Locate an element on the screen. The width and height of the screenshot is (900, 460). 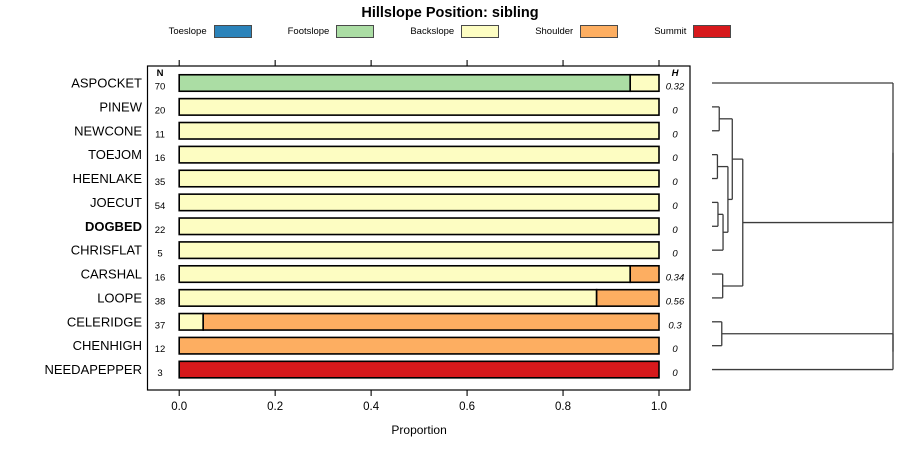
site-label: PINEW is located at coordinates (120, 106).